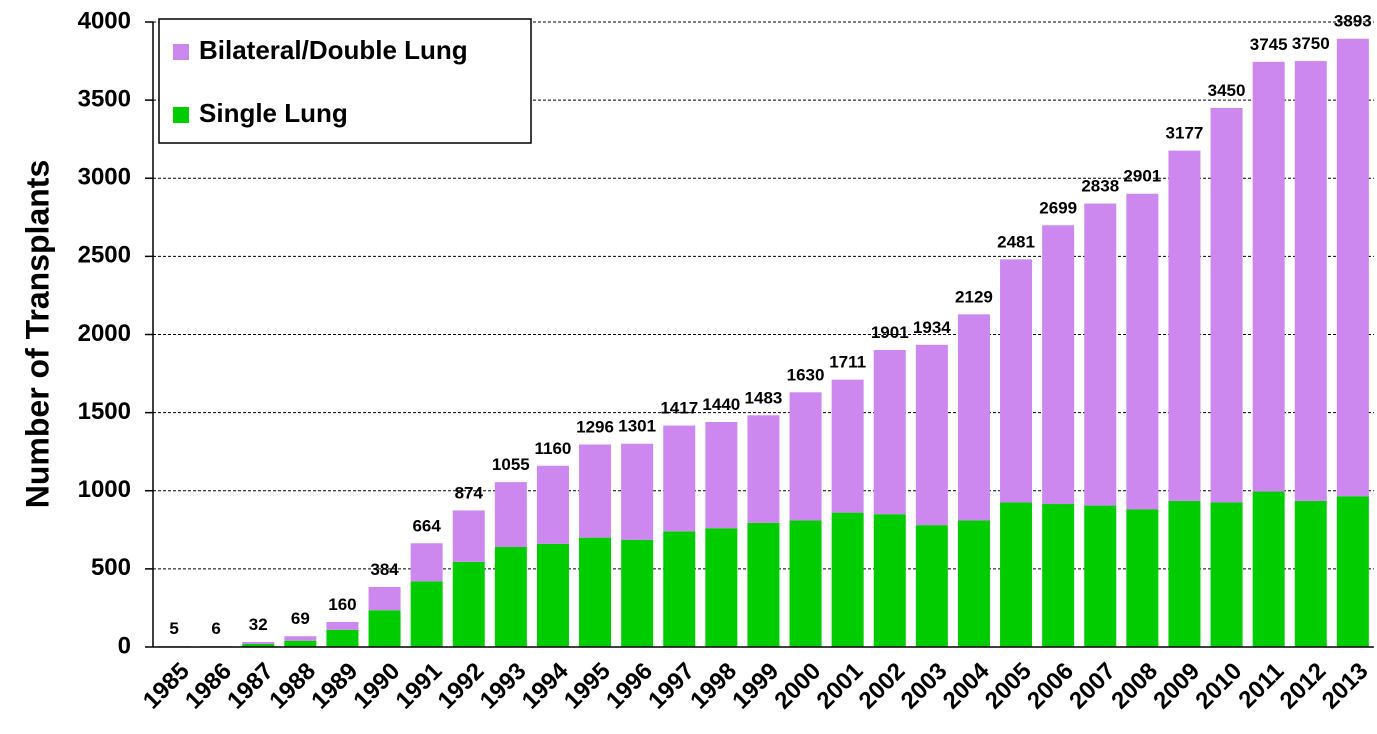 This screenshot has height=734, width=1377. I want to click on x-tick-label: 2011, so click(1261, 686).